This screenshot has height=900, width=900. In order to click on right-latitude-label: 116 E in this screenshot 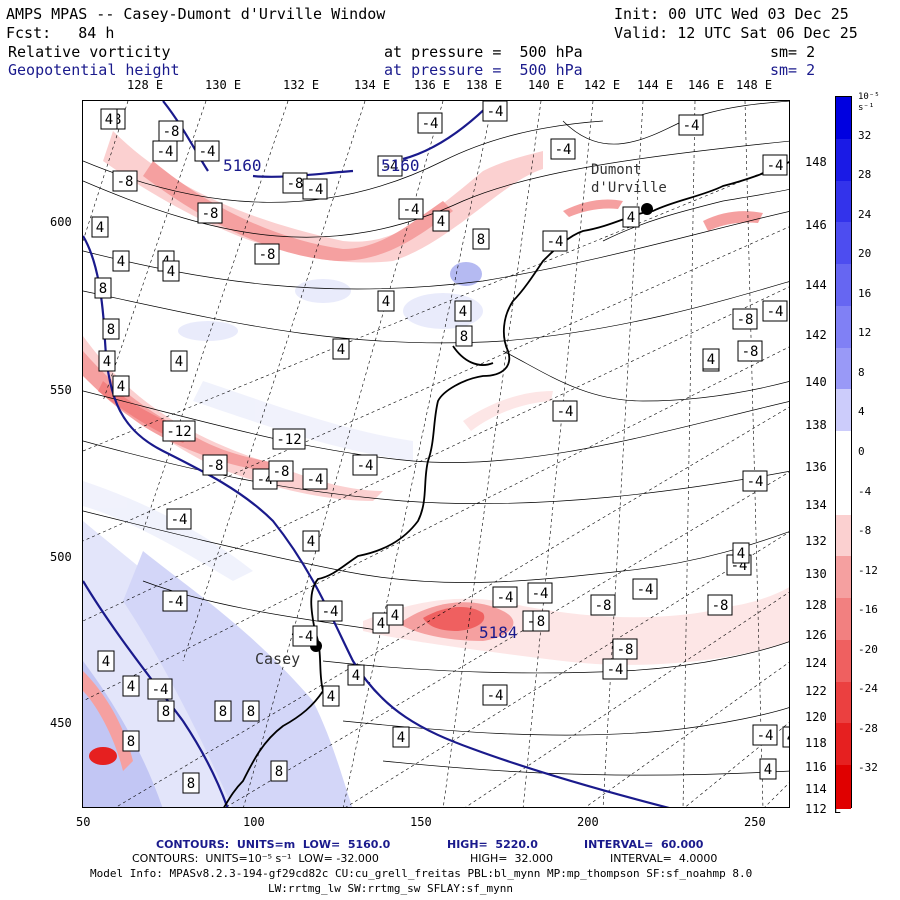, I will do `click(823, 767)`.